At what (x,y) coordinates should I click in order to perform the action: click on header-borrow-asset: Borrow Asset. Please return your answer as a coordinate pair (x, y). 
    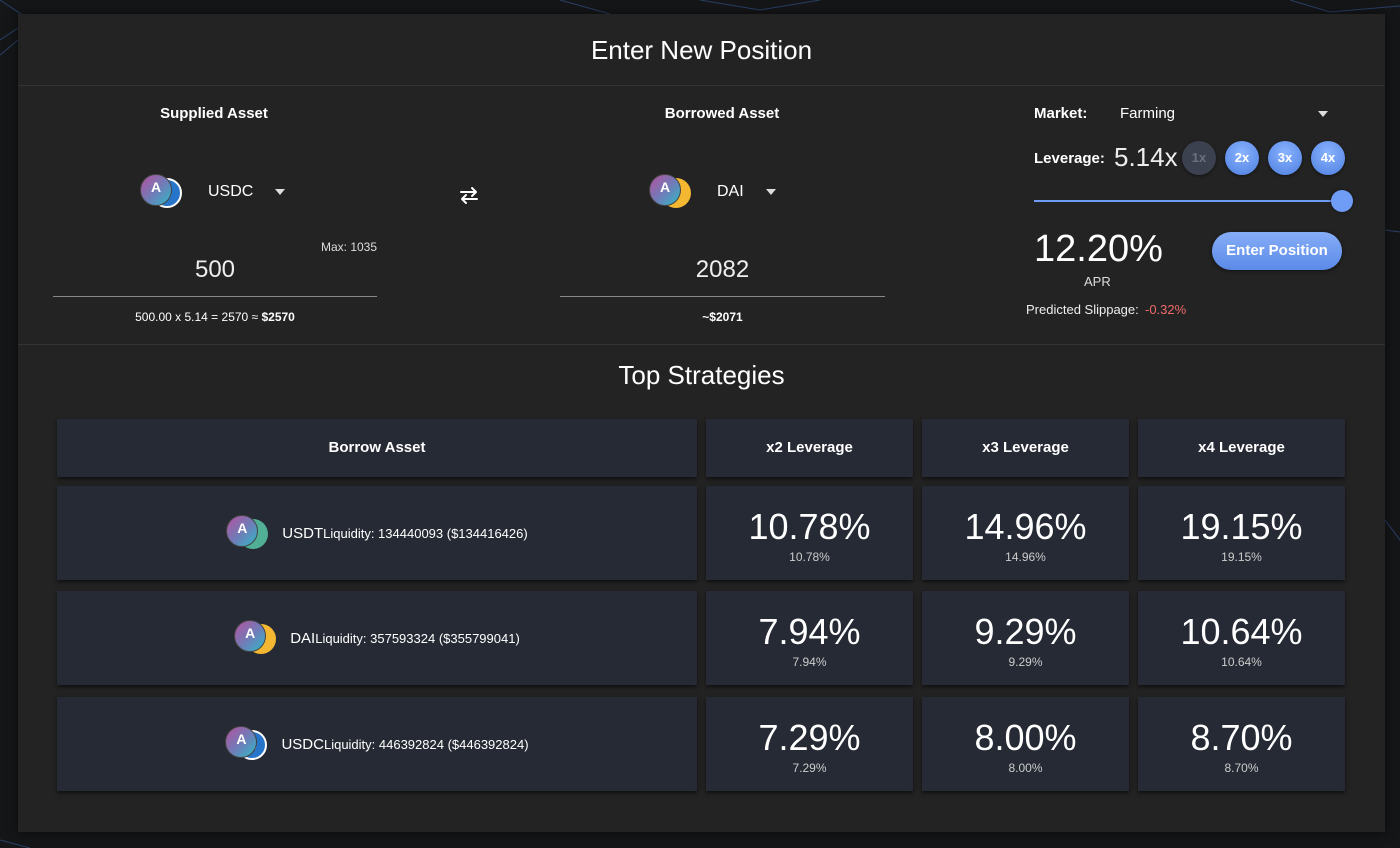
    Looking at the image, I should click on (377, 448).